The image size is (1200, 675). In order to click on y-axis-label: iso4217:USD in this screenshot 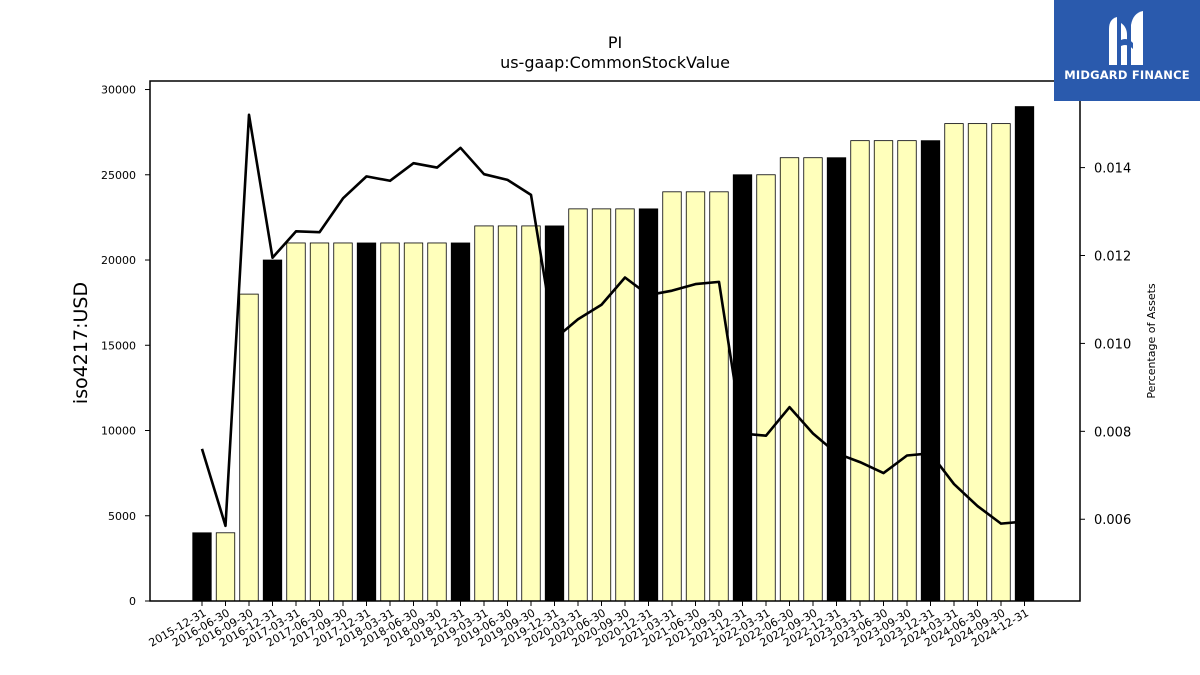, I will do `click(81, 343)`.